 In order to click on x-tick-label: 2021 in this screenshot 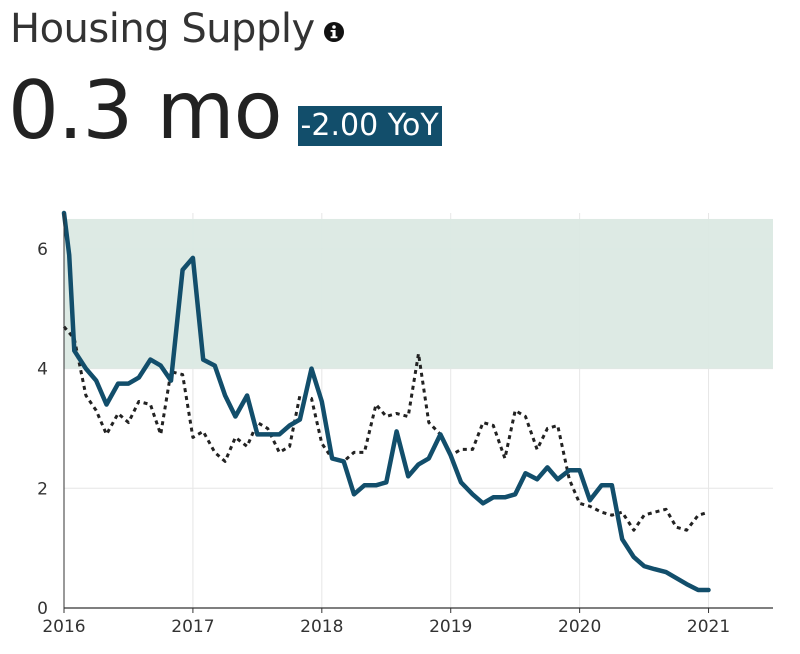, I will do `click(708, 627)`.